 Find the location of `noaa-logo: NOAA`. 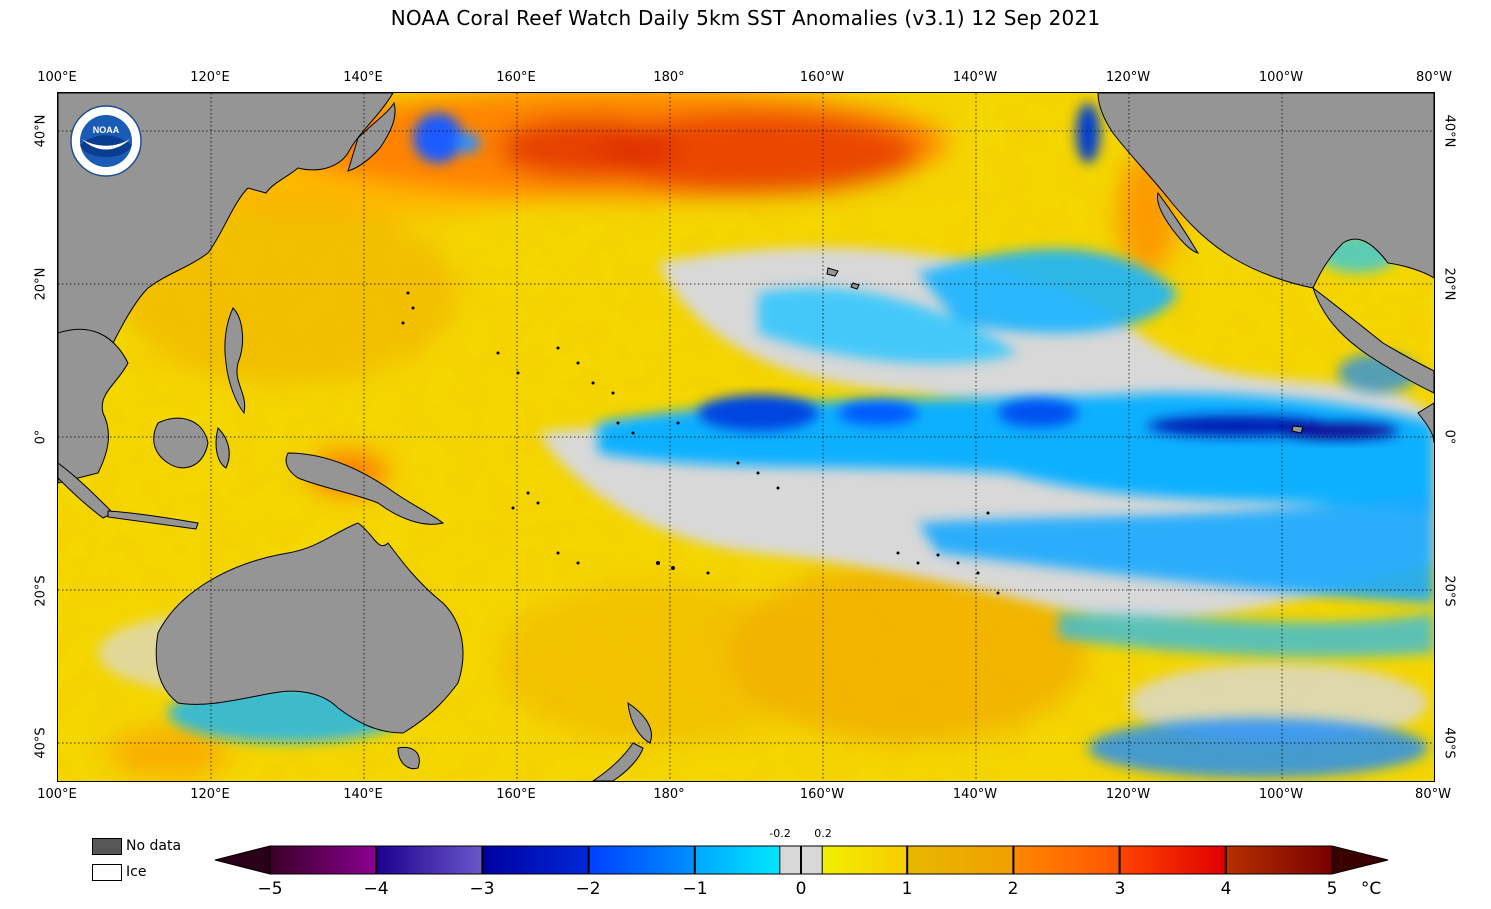

noaa-logo: NOAA is located at coordinates (106, 141).